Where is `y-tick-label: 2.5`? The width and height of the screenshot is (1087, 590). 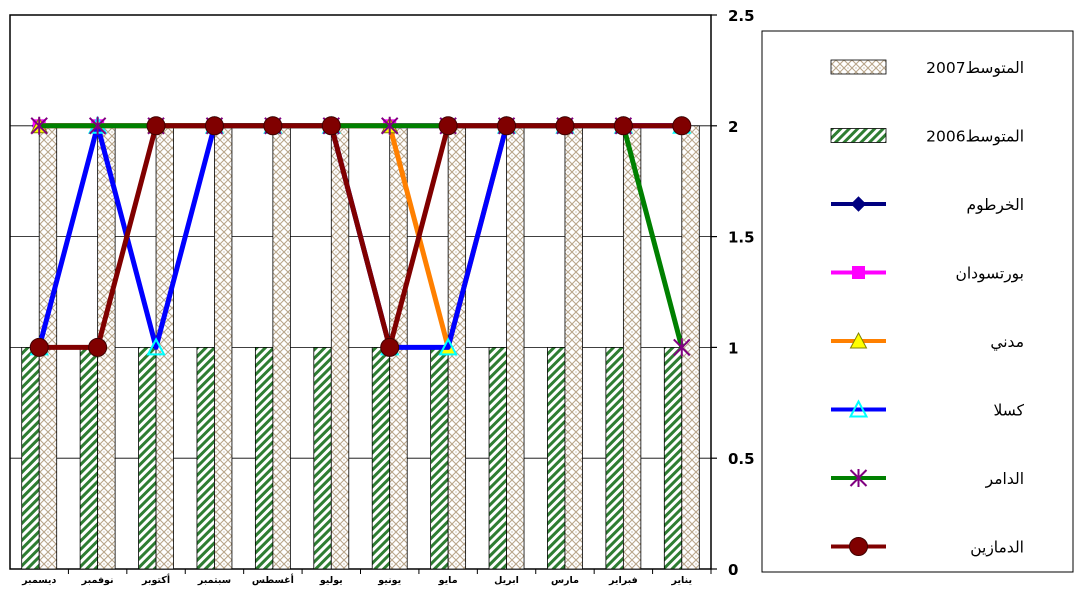
y-tick-label: 2.5 is located at coordinates (741, 16).